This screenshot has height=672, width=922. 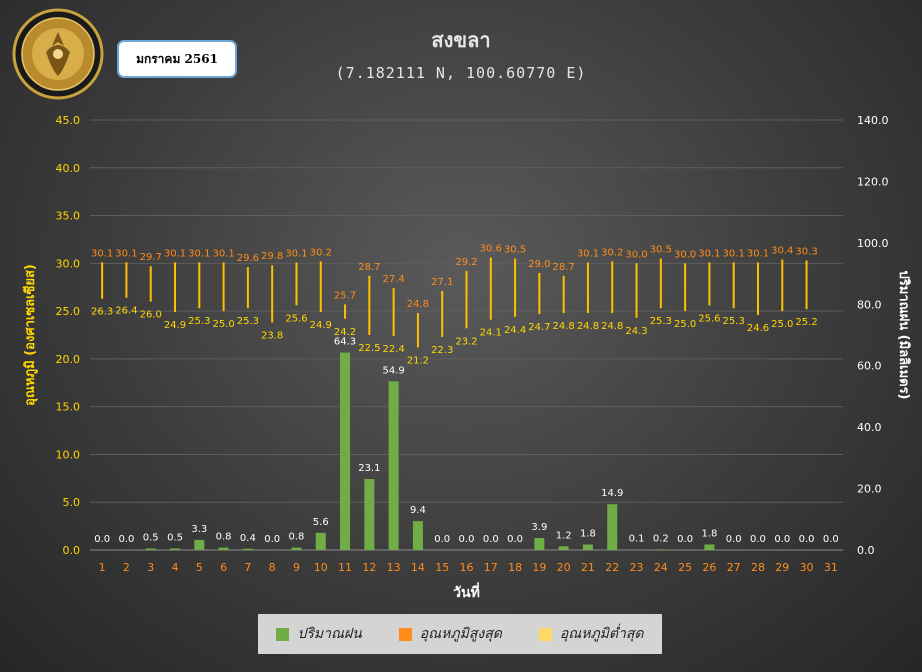 I want to click on rain-data-label: 14.9, so click(x=612, y=493).